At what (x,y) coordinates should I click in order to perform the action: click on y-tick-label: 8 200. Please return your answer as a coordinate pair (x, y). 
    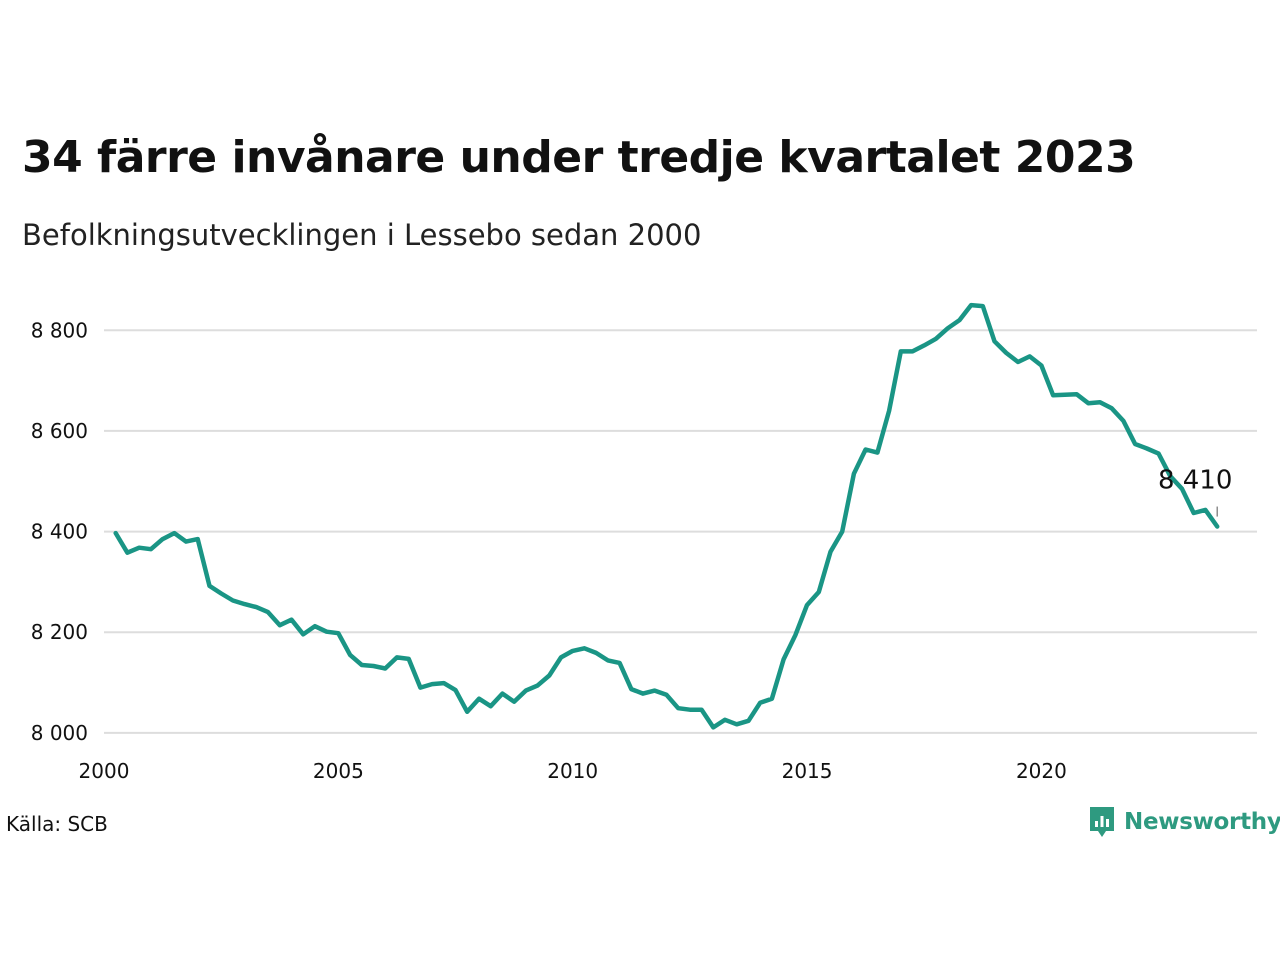
    Looking at the image, I should click on (59, 632).